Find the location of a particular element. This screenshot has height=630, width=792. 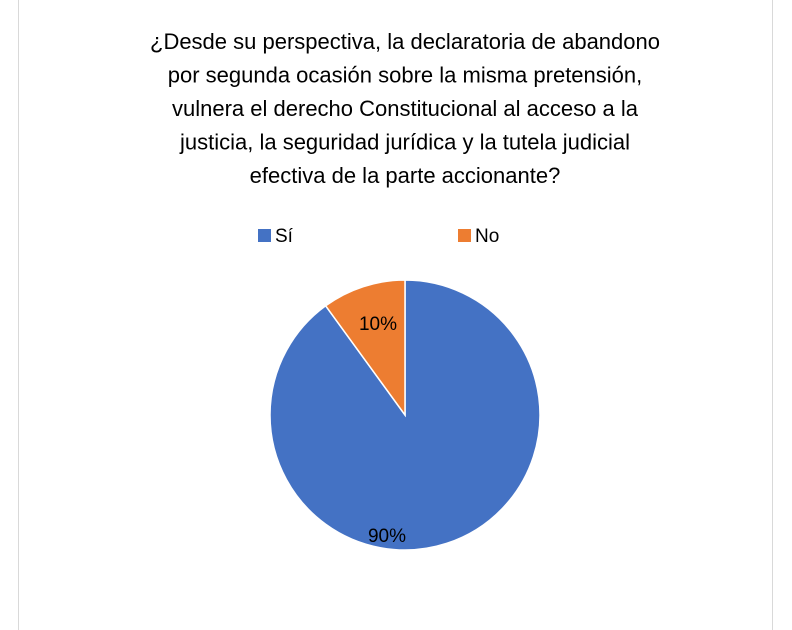

legend-label: Sí is located at coordinates (284, 236).